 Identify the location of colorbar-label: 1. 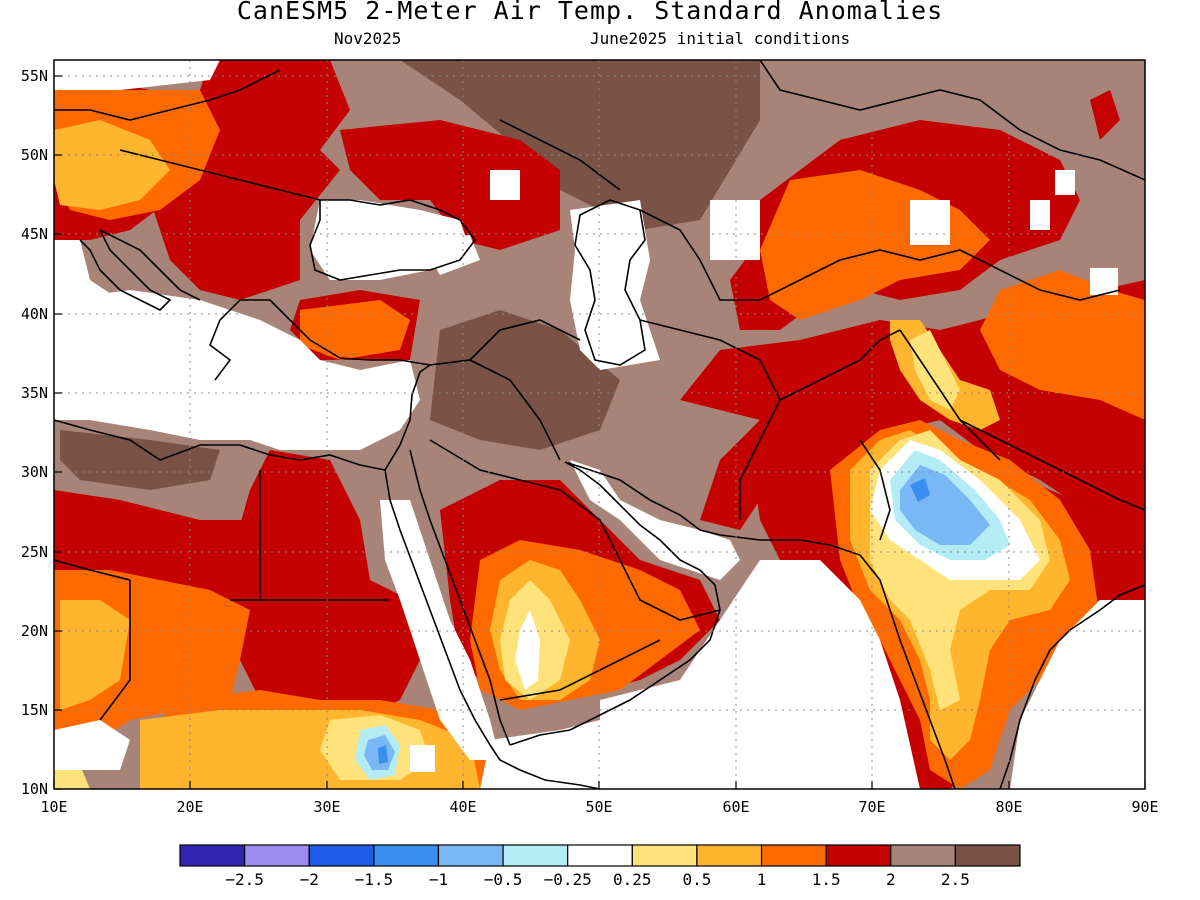
(762, 879).